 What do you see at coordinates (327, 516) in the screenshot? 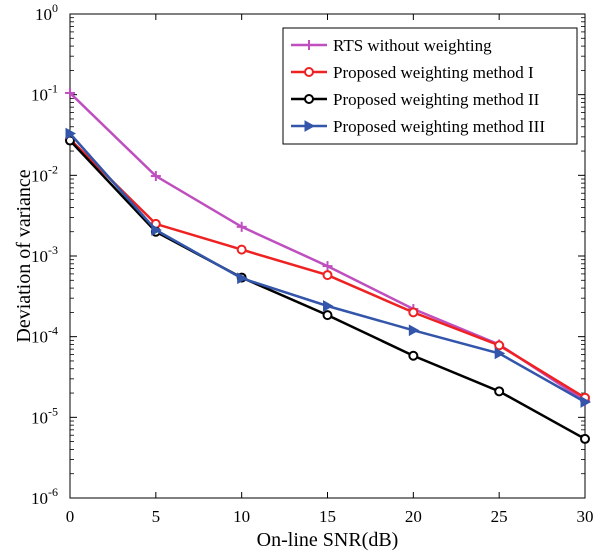
I see `x-tick-label: 15` at bounding box center [327, 516].